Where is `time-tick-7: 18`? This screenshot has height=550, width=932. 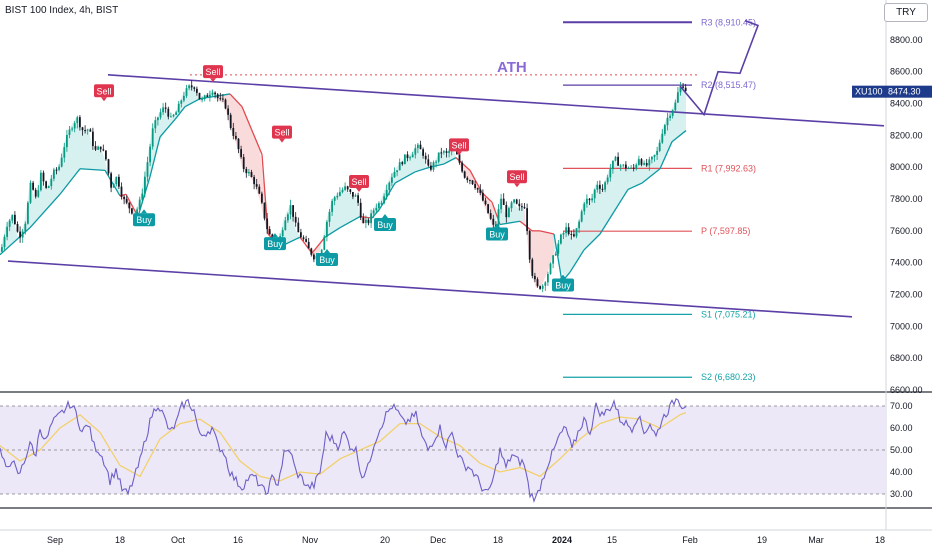
time-tick-7: 18 is located at coordinates (498, 540).